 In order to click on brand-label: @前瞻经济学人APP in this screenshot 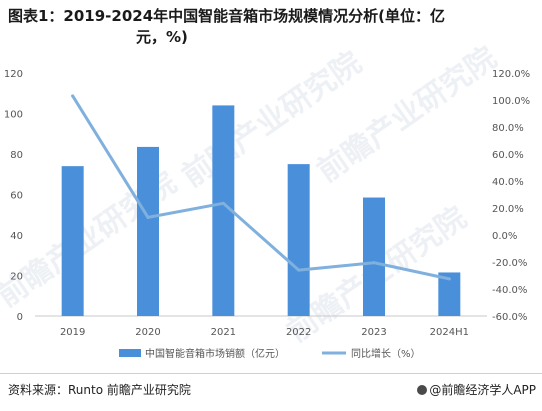, I will do `click(476, 389)`.